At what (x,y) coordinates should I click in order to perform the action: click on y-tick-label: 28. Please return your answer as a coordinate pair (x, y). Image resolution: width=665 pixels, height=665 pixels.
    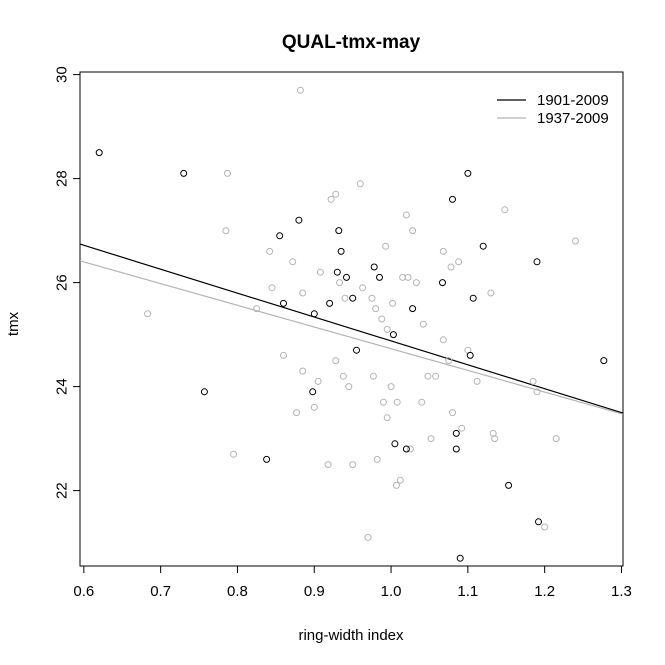
    Looking at the image, I should click on (62, 178).